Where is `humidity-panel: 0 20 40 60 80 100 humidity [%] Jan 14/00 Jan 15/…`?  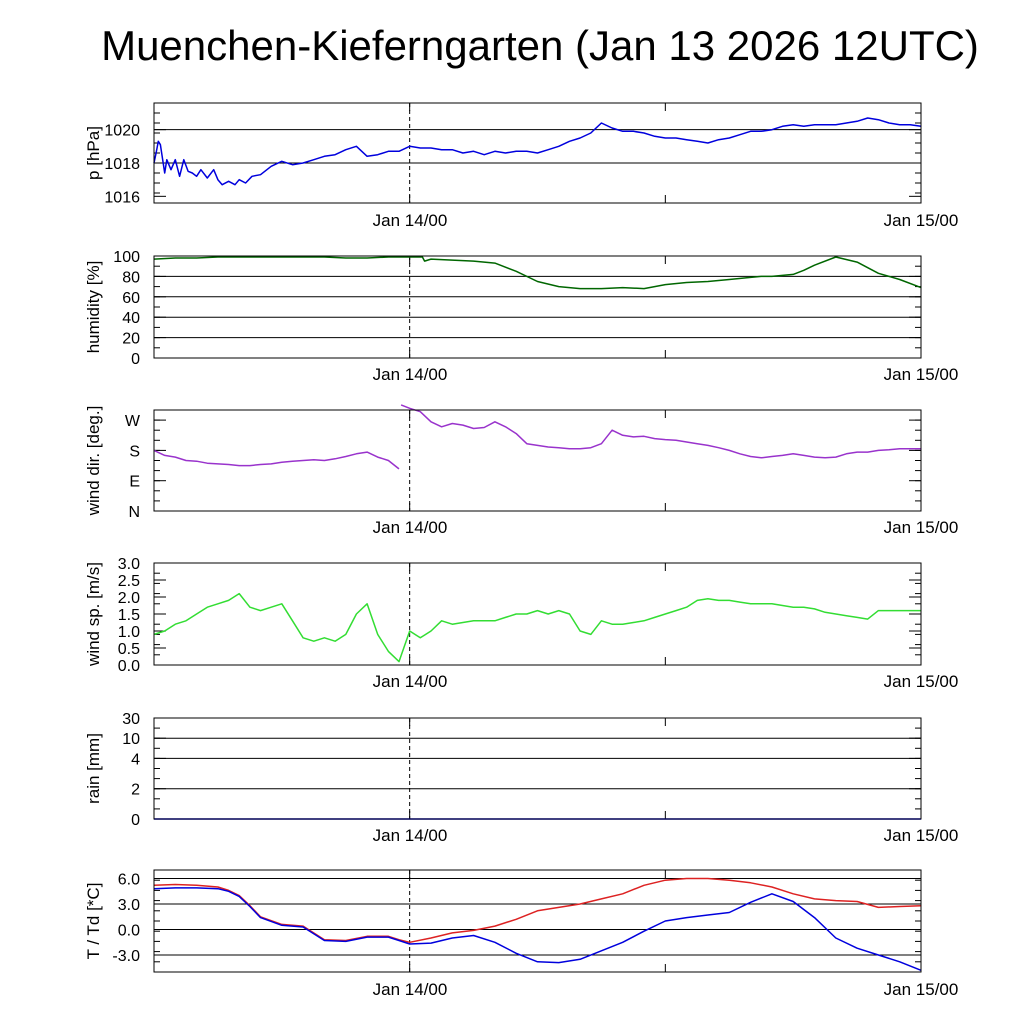 humidity-panel: 0 20 40 60 80 100 humidity [%] Jan 14/00 Jan 15/… is located at coordinates (521, 316).